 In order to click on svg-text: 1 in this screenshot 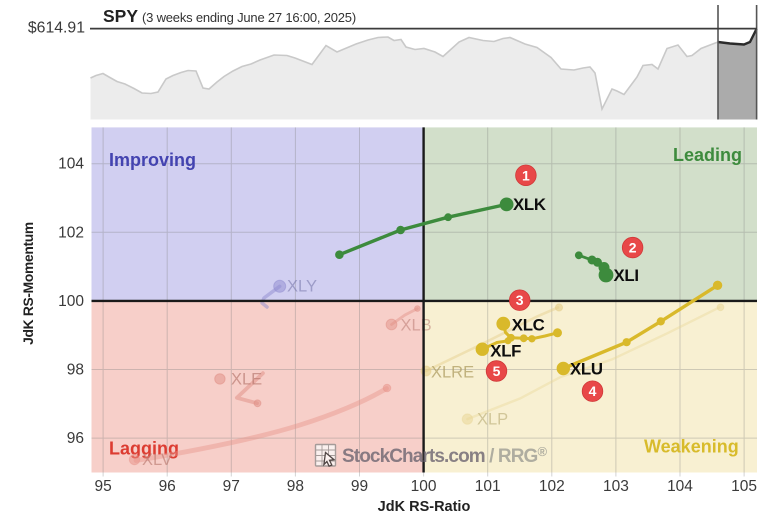, I will do `click(526, 175)`.